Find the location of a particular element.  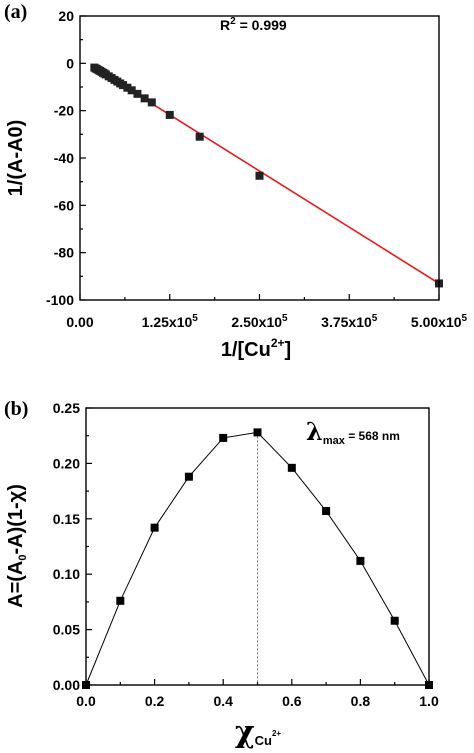

panel-b-x-tick-label: 0.6 is located at coordinates (292, 701).